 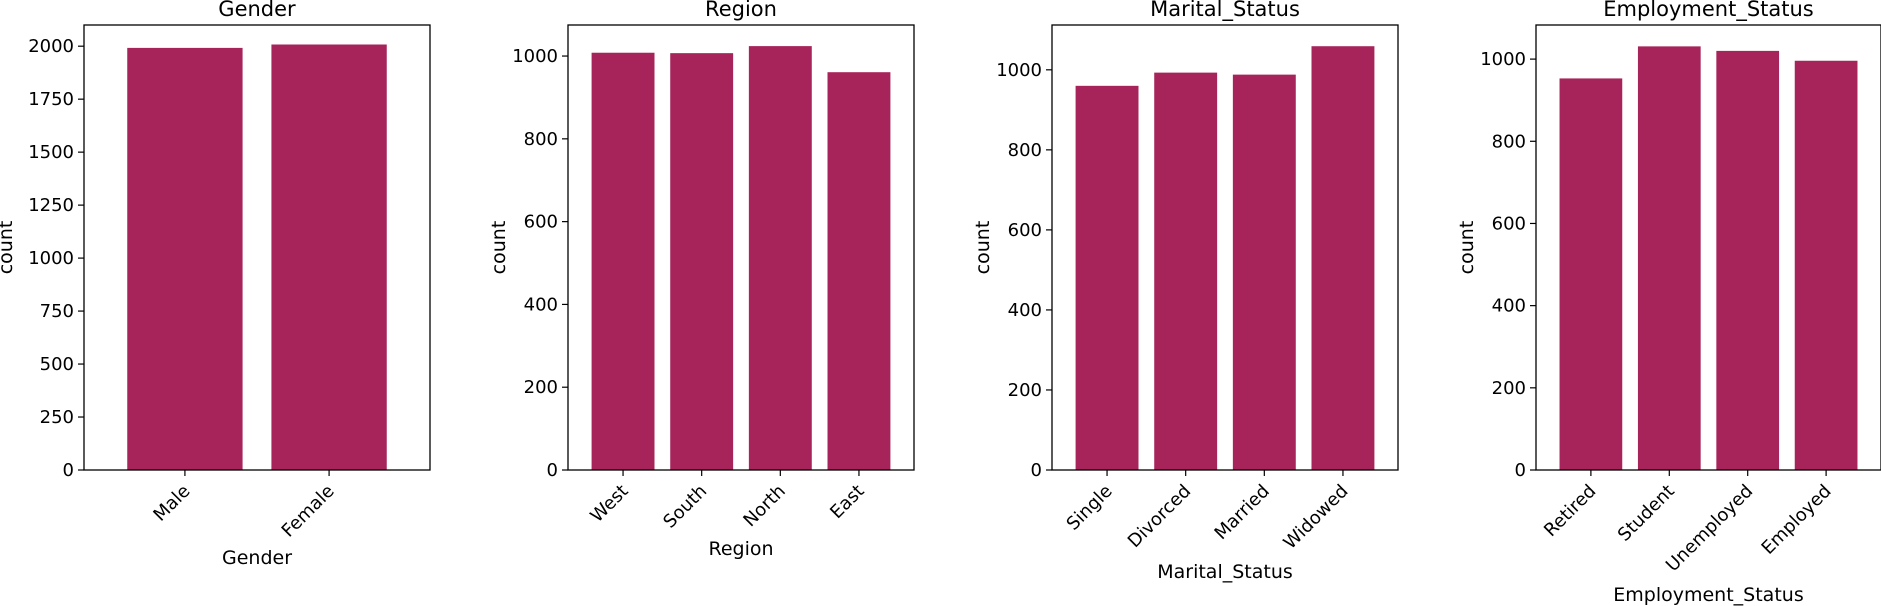 What do you see at coordinates (740, 549) in the screenshot?
I see `x-axis-label: Region` at bounding box center [740, 549].